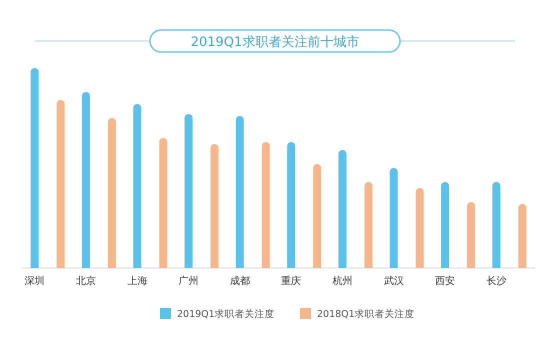 This screenshot has height=342, width=550. Describe the element at coordinates (34, 281) in the screenshot. I see `x-tick-label: 深圳` at that location.